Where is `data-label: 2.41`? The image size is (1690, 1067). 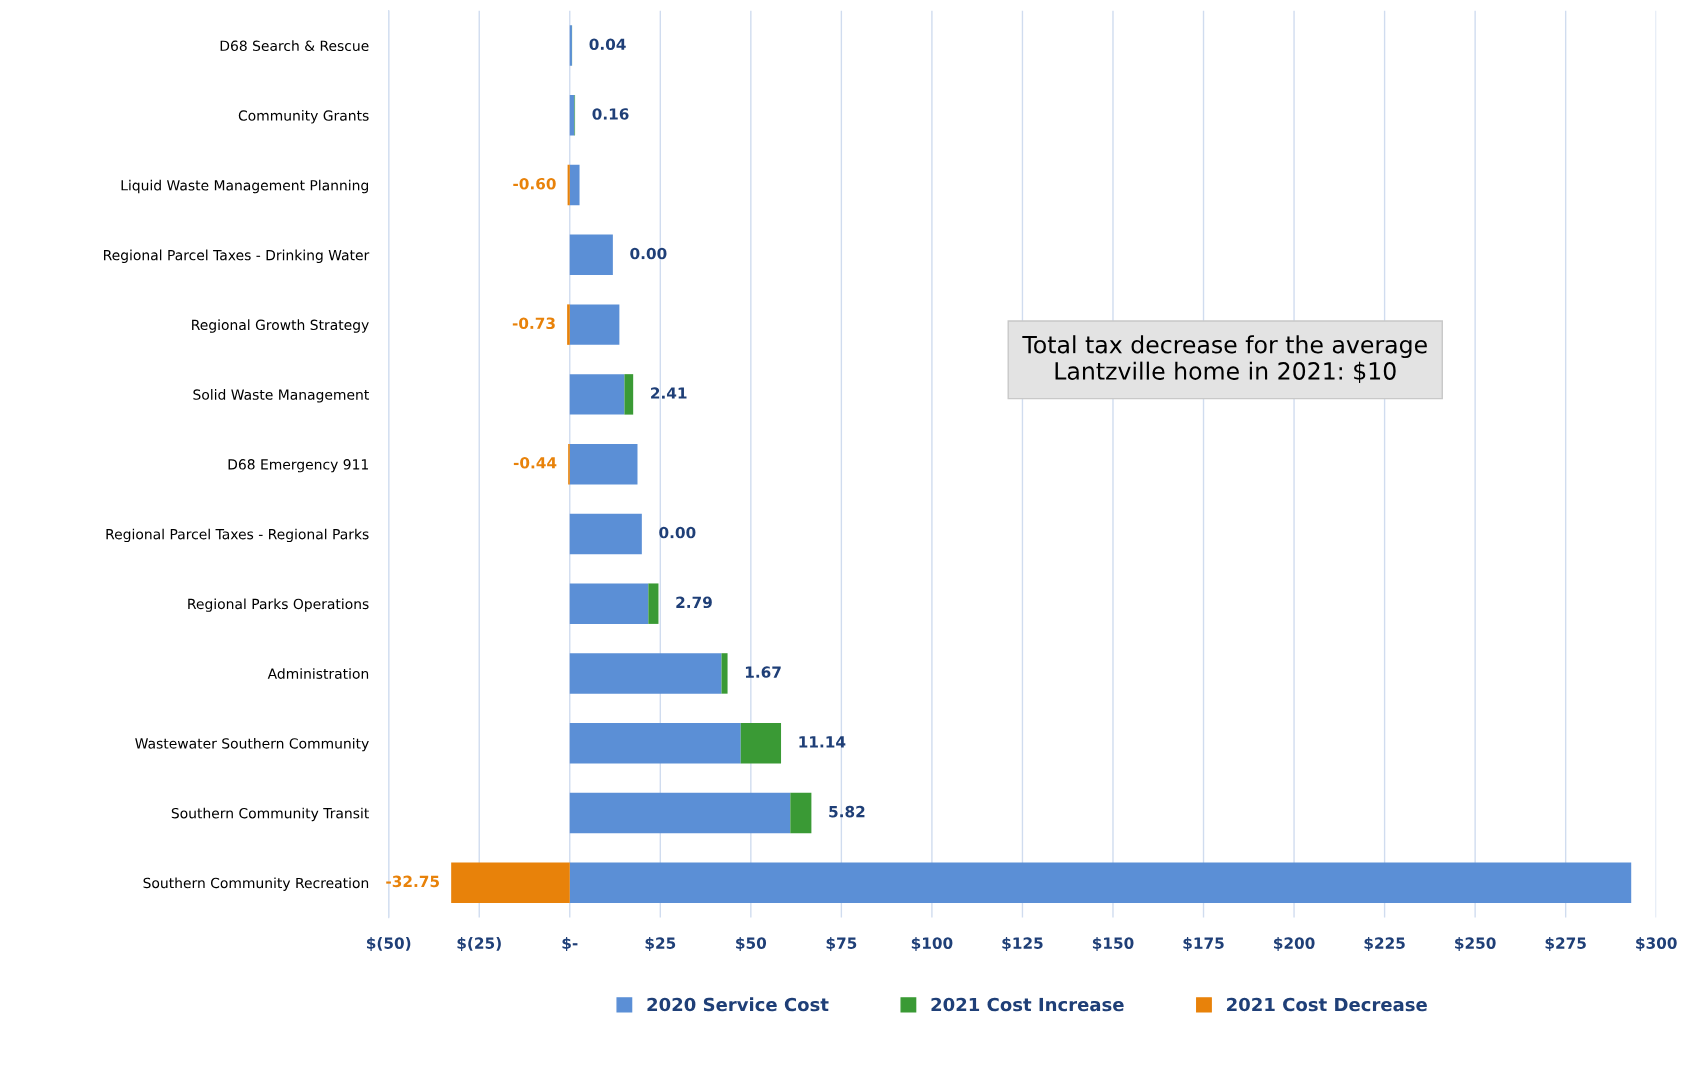
data-label: 2.41 is located at coordinates (669, 393).